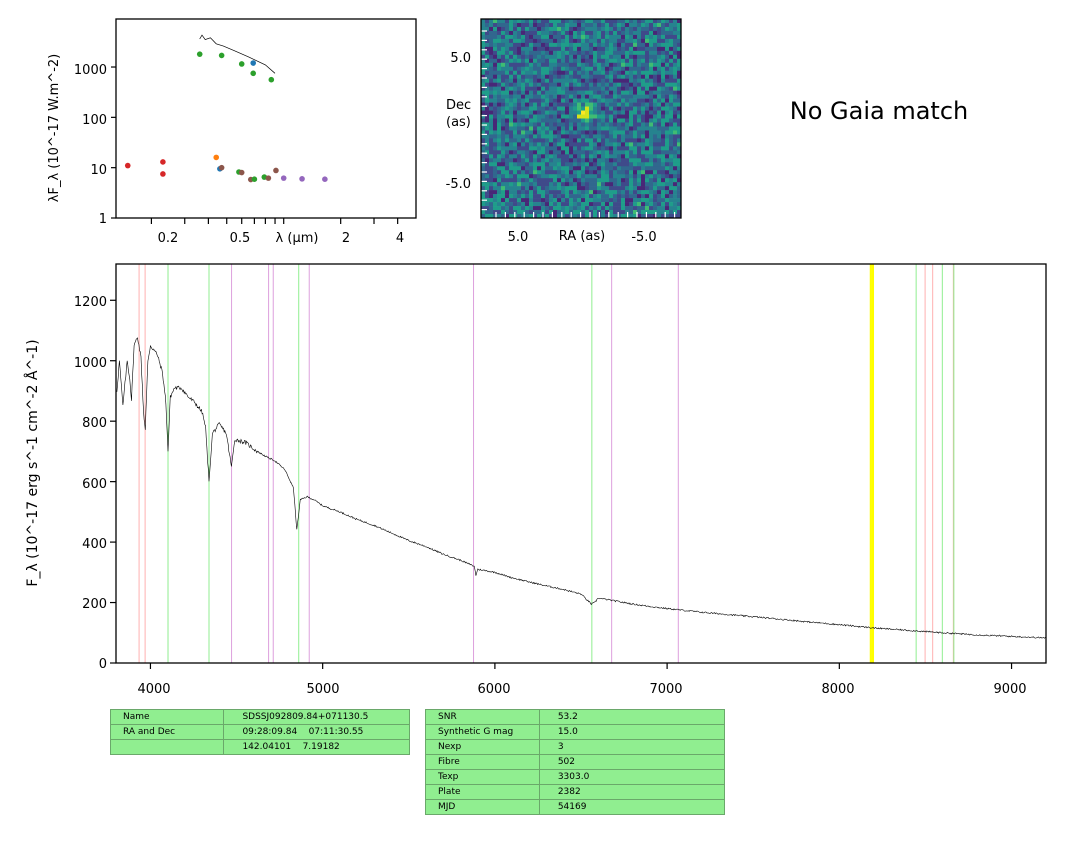 The height and width of the screenshot is (846, 1066). I want to click on sed-xtick-label: 4, so click(400, 238).